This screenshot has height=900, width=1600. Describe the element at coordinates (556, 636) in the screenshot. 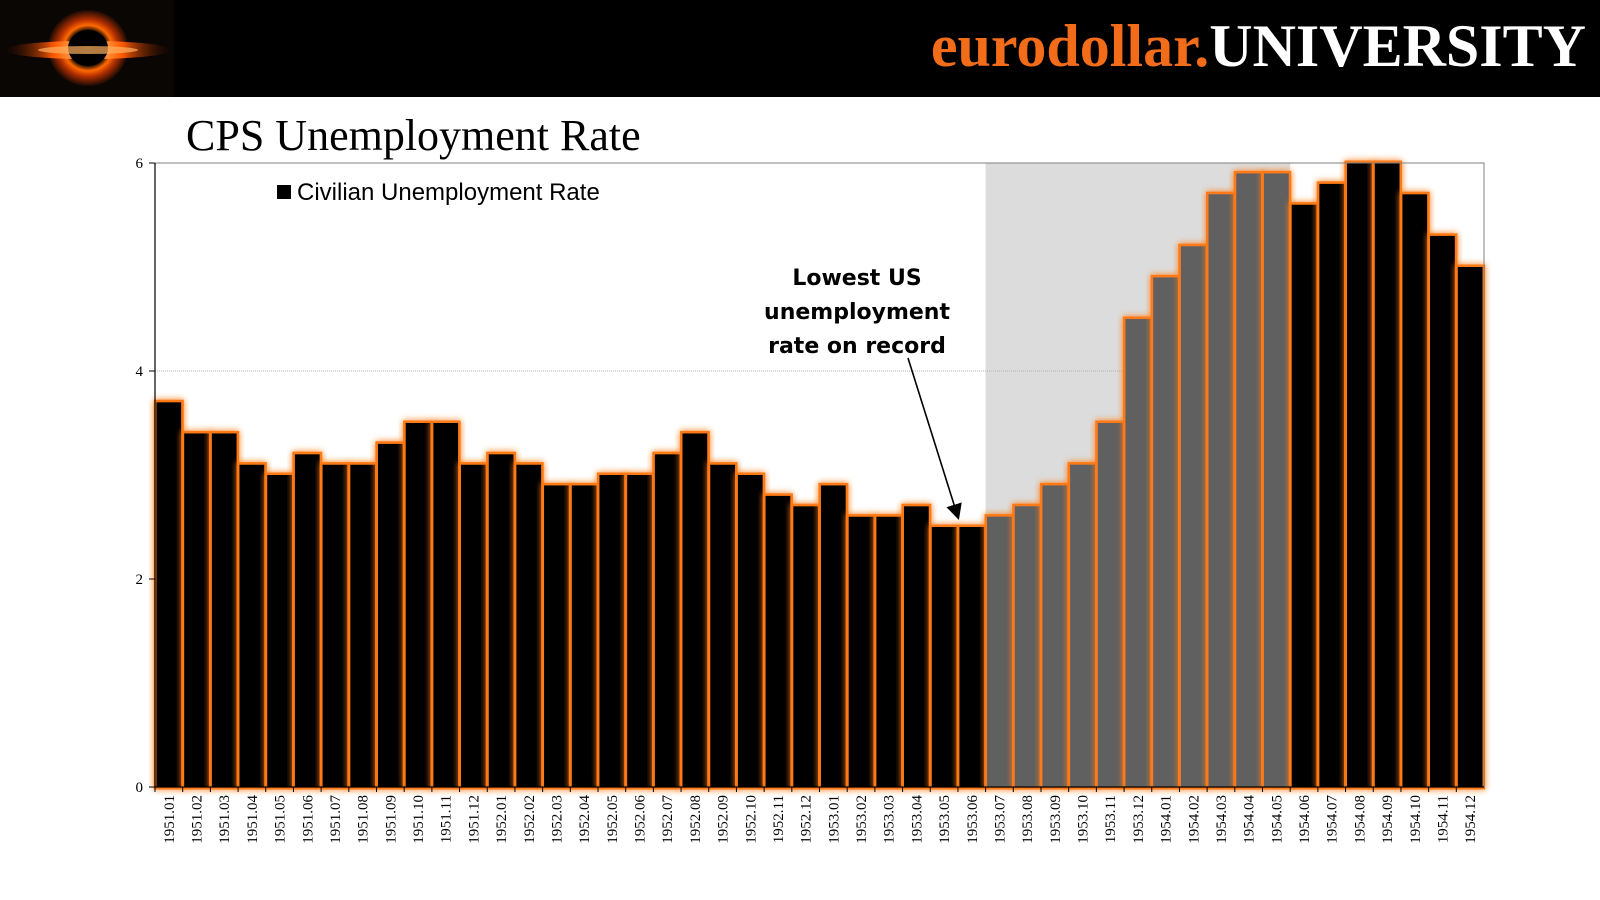

I see `bar-1952.03` at that location.